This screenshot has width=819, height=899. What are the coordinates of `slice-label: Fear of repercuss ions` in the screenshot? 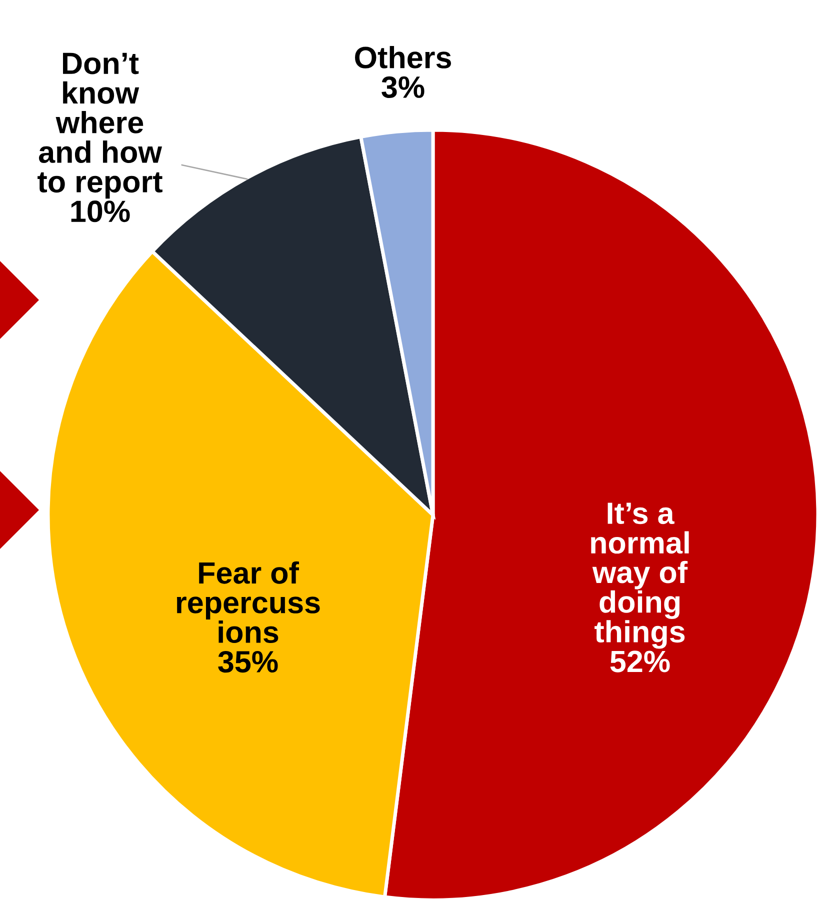 It's located at (248, 602).